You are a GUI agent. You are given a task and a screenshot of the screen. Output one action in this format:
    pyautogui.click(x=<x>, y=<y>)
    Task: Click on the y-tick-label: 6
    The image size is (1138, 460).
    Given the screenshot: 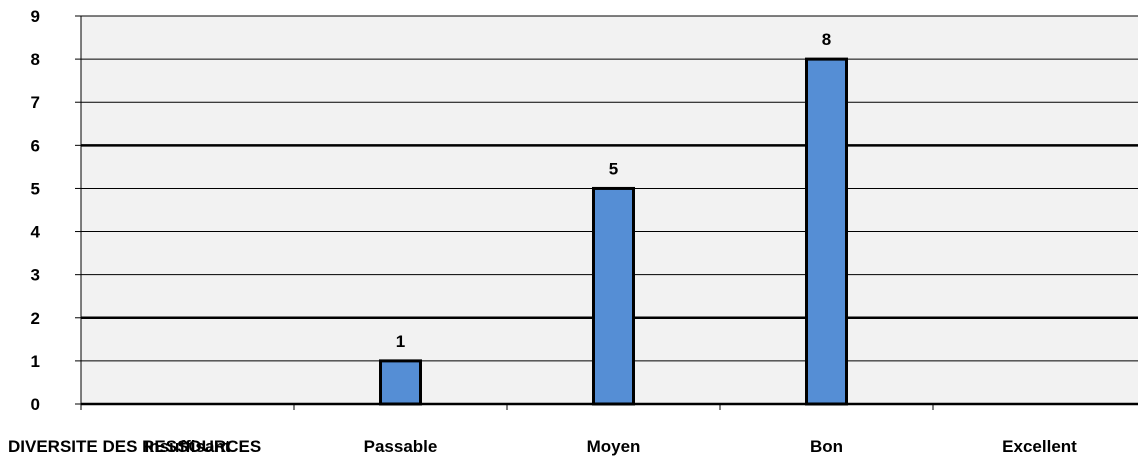 What is the action you would take?
    pyautogui.click(x=35, y=145)
    